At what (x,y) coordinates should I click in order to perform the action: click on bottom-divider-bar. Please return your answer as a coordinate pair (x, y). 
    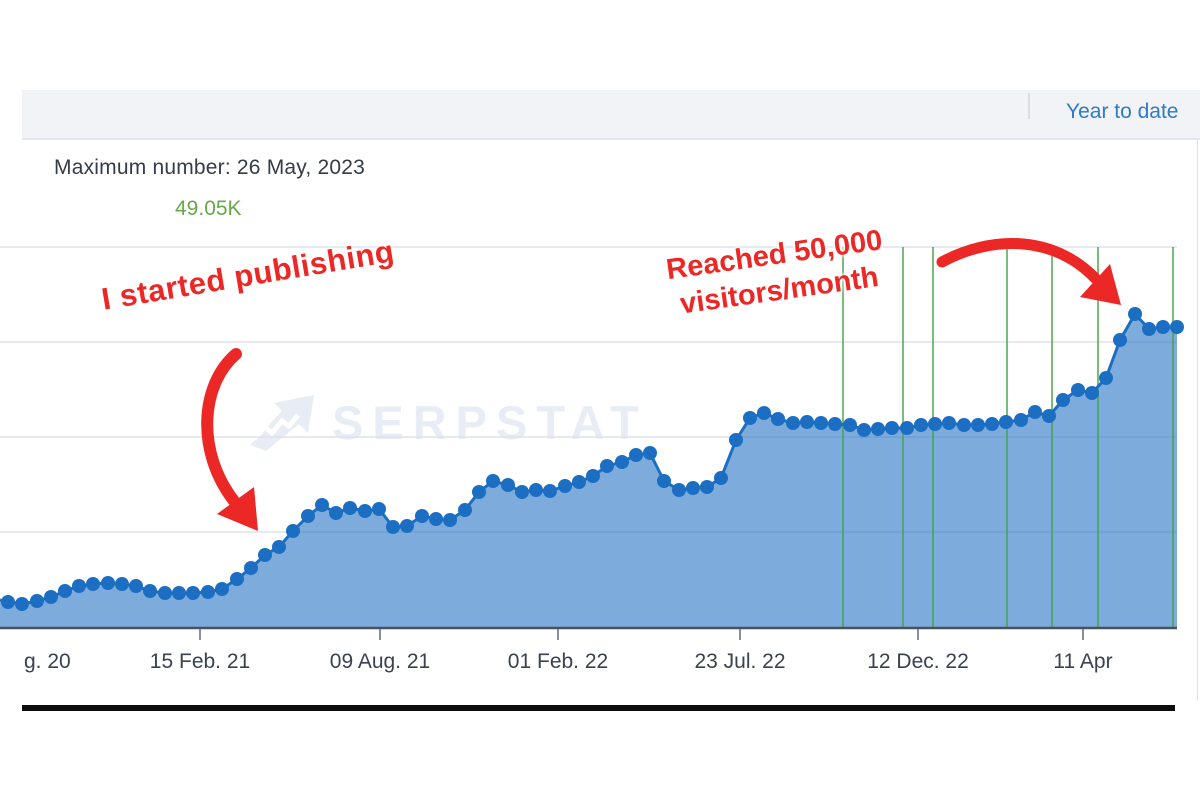
    Looking at the image, I should click on (598, 708).